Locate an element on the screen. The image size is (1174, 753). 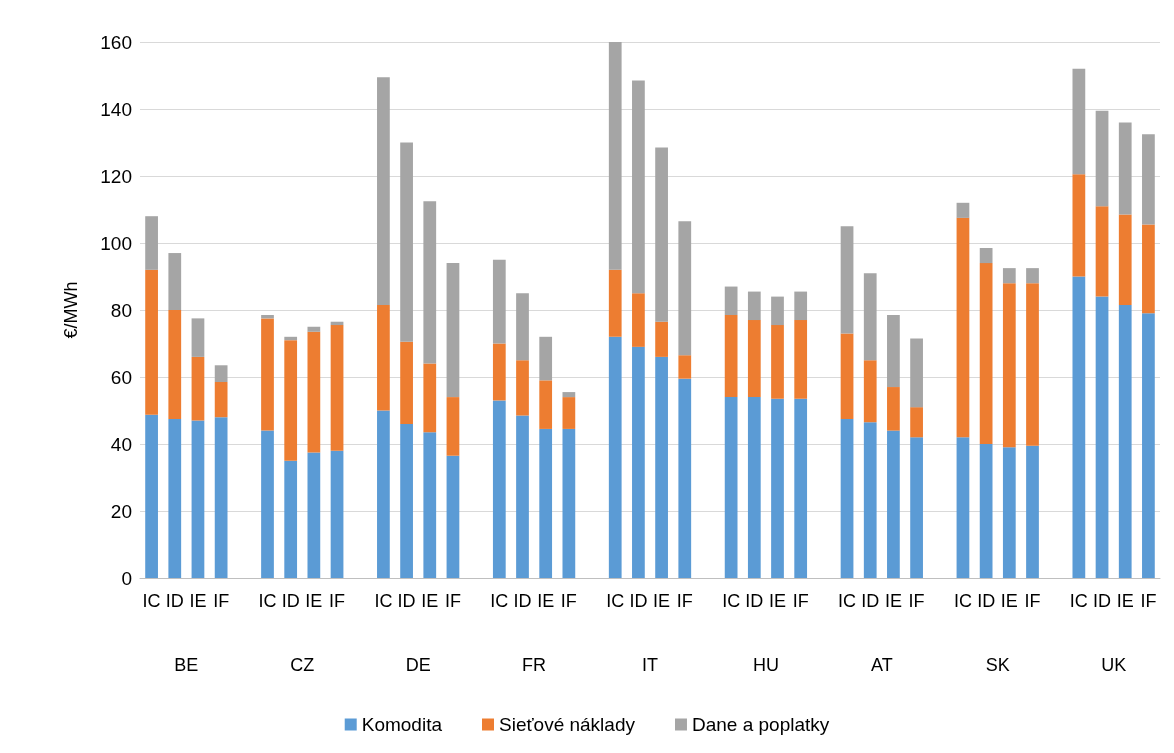
text: FR is located at coordinates (534, 665).